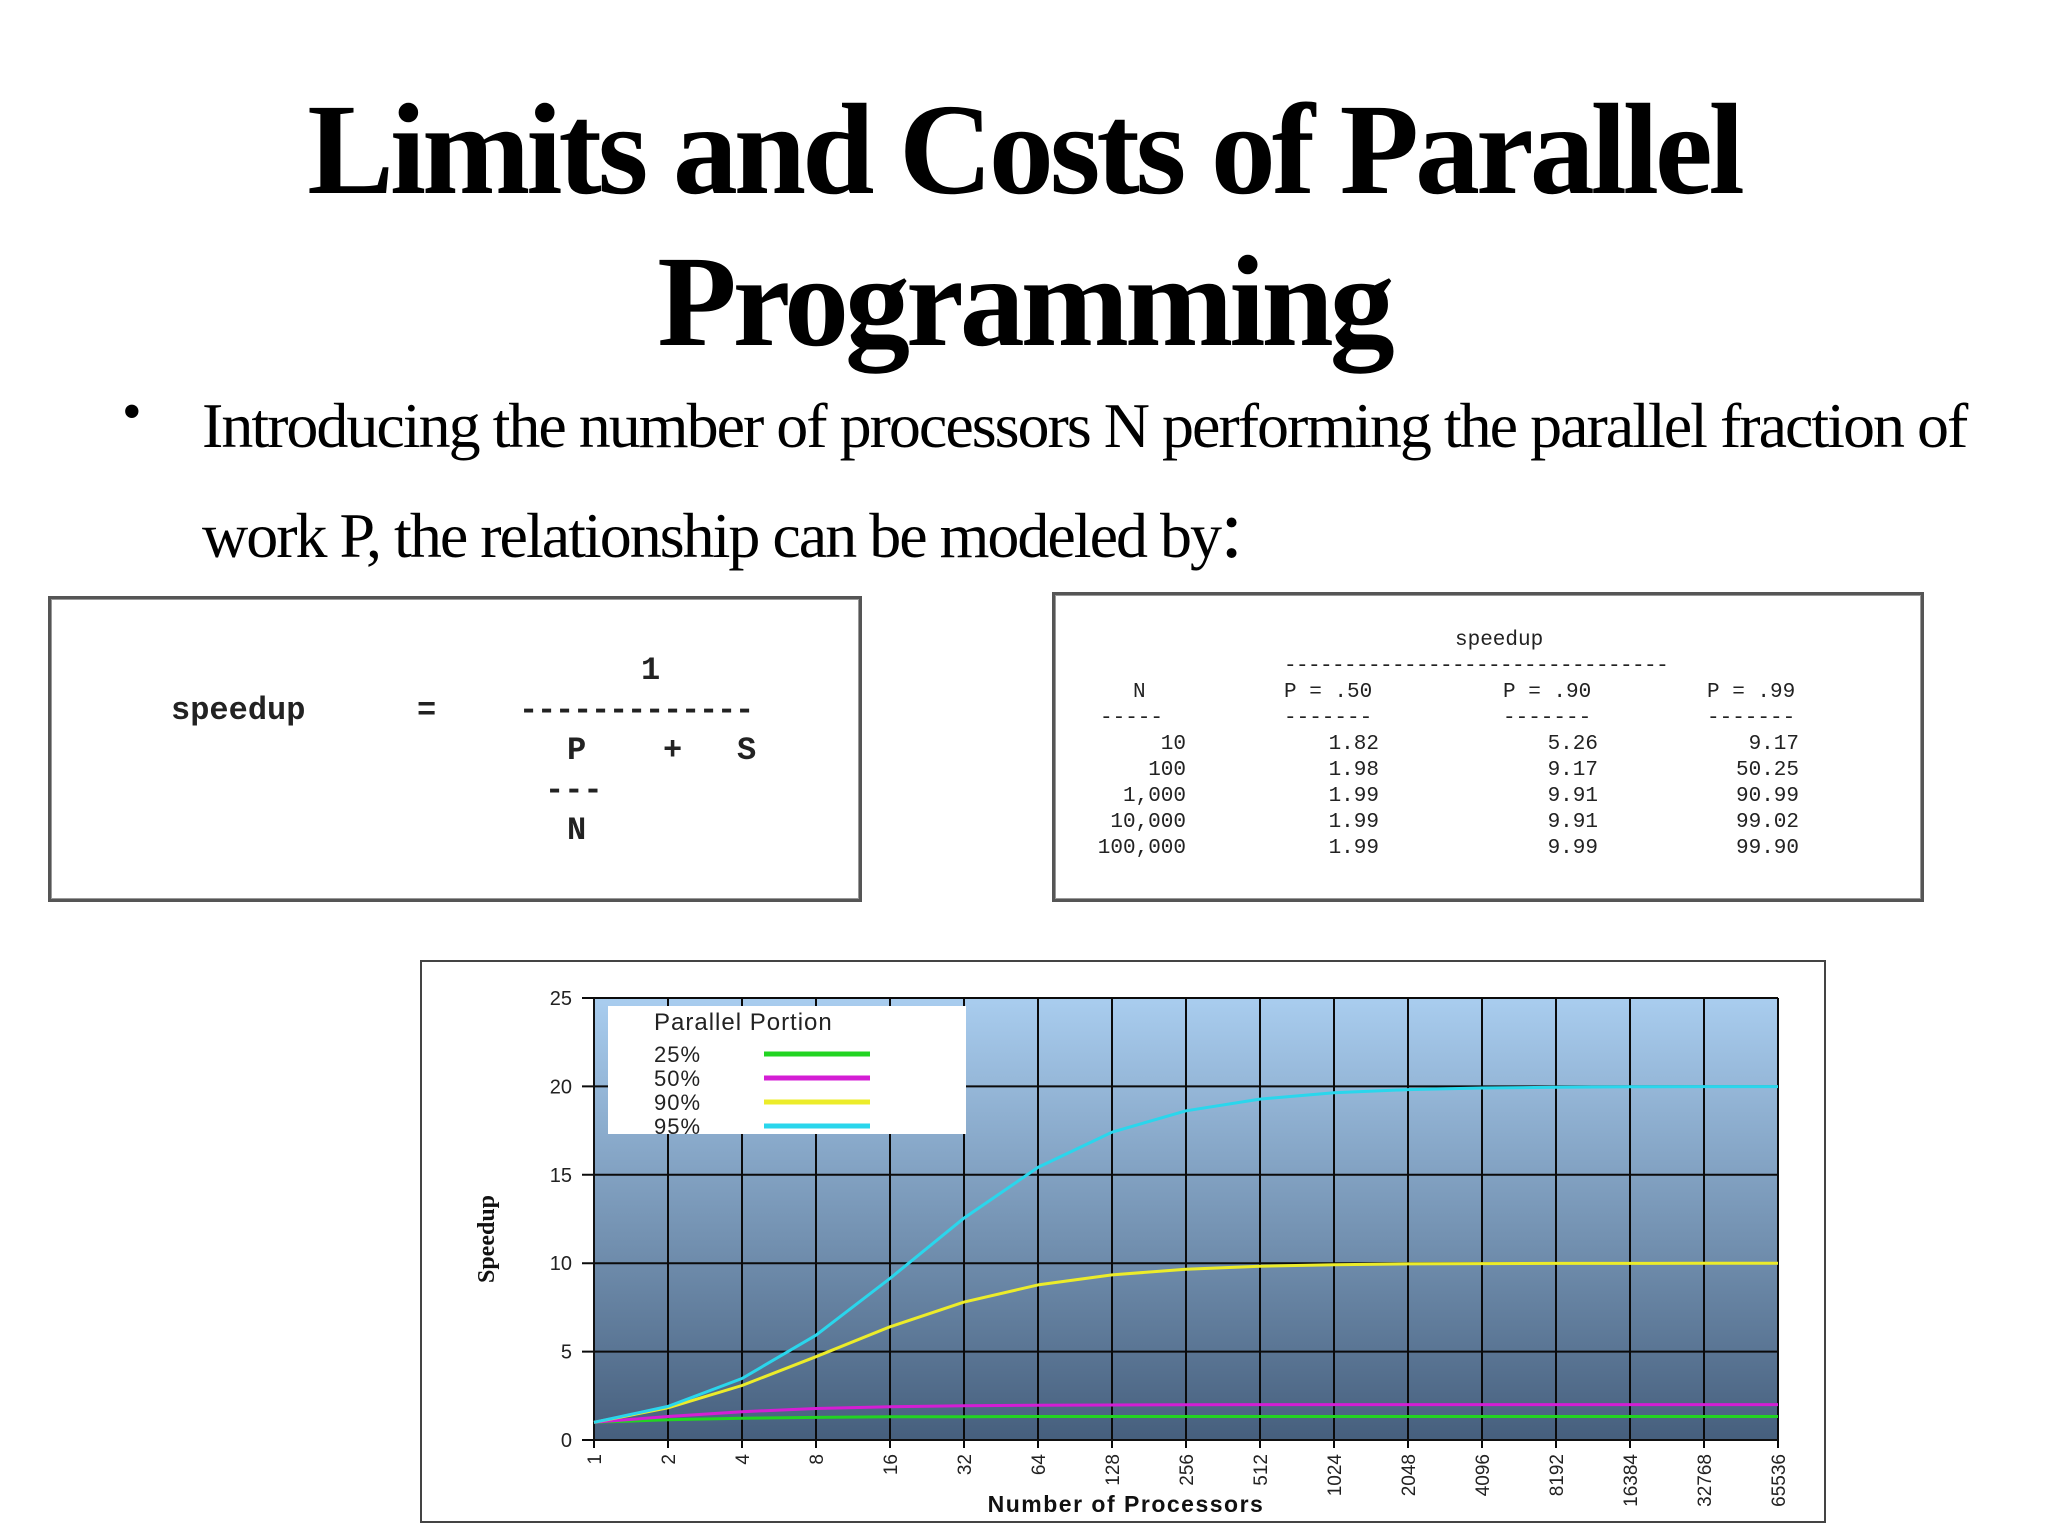  Describe the element at coordinates (487, 1239) in the screenshot. I see `y-axis-label: Speedup` at that location.